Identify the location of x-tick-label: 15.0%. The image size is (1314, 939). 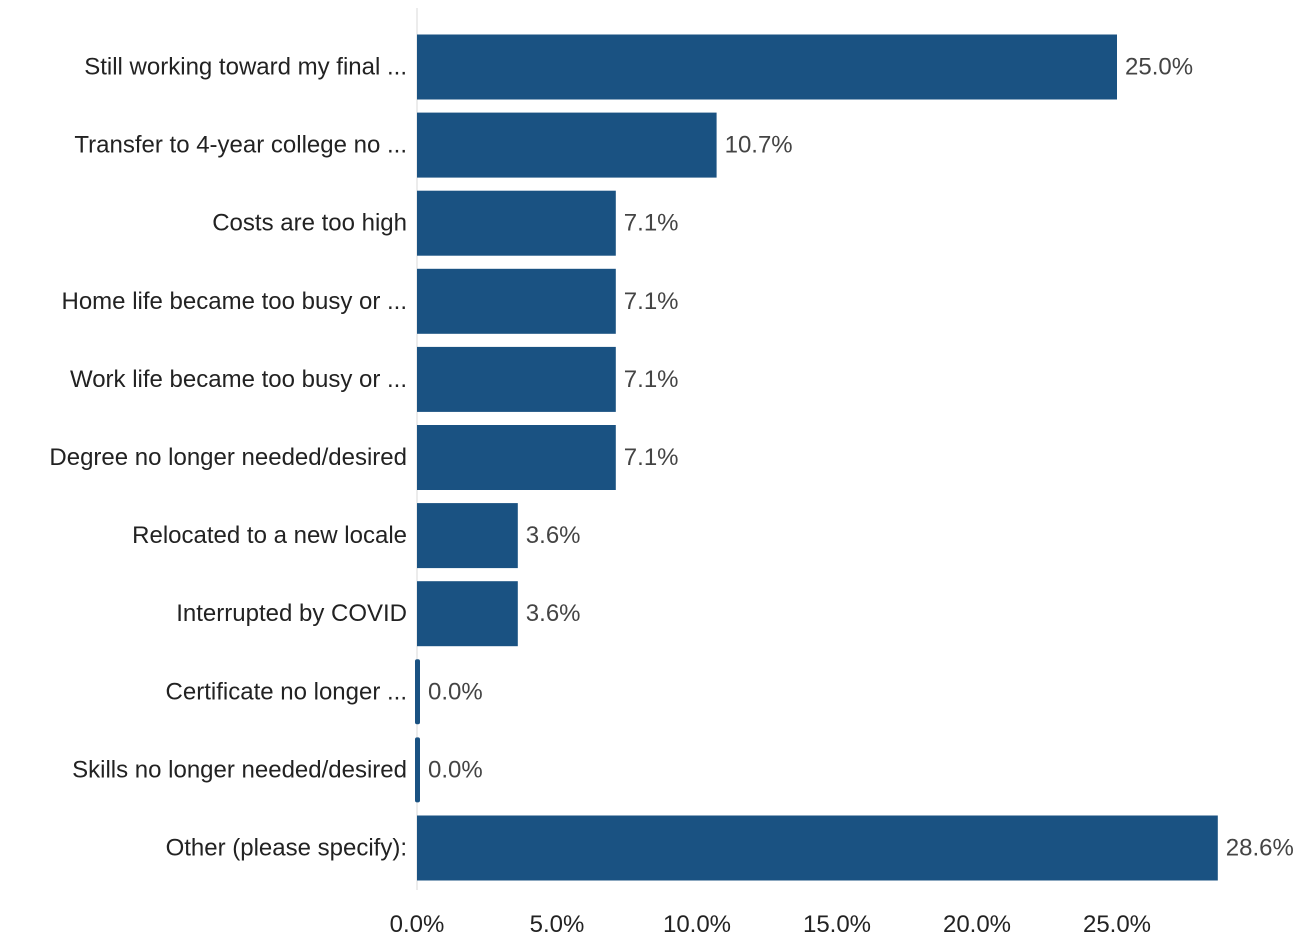
(837, 924).